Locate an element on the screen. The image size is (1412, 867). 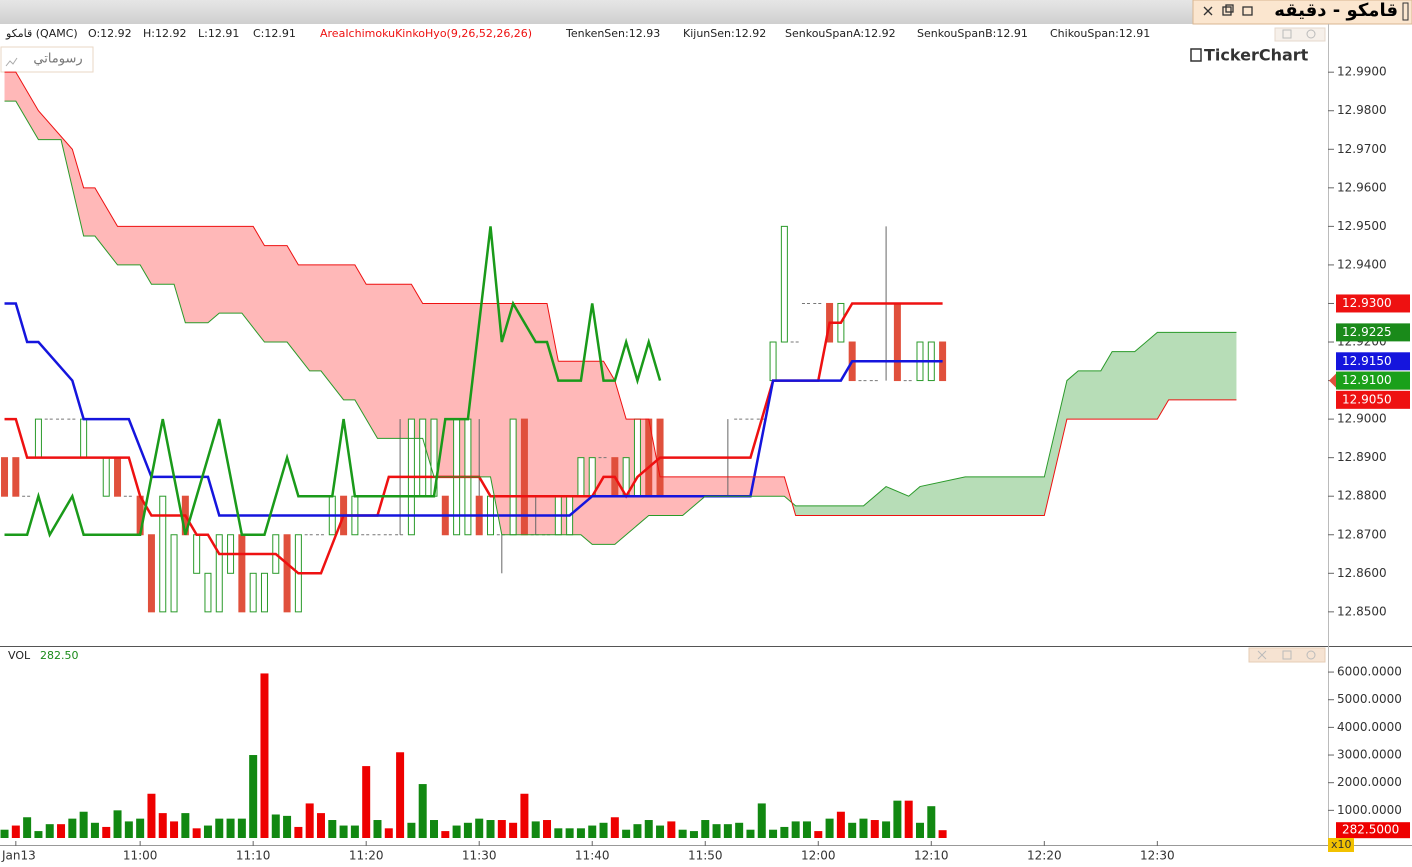
x-tick-label: 11:40 is located at coordinates (592, 856).